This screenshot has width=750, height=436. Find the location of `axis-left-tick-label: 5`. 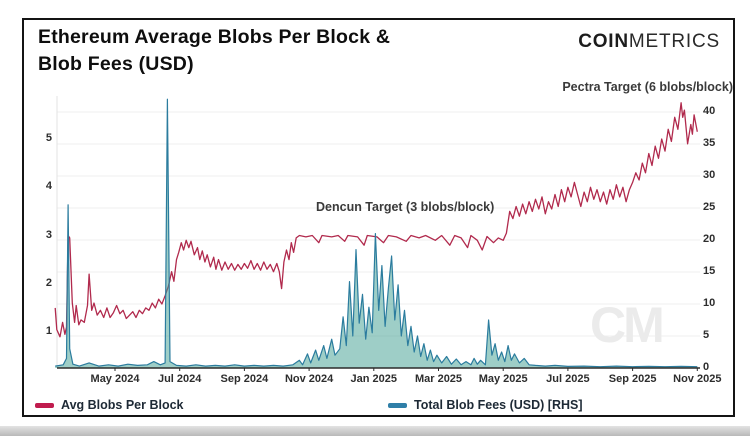

axis-left-tick-label: 5 is located at coordinates (48, 138).